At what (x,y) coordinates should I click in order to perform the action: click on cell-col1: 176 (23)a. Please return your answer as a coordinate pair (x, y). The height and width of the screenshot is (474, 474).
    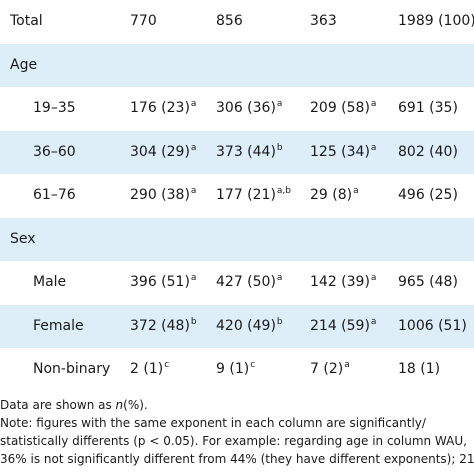
    Looking at the image, I should click on (163, 109).